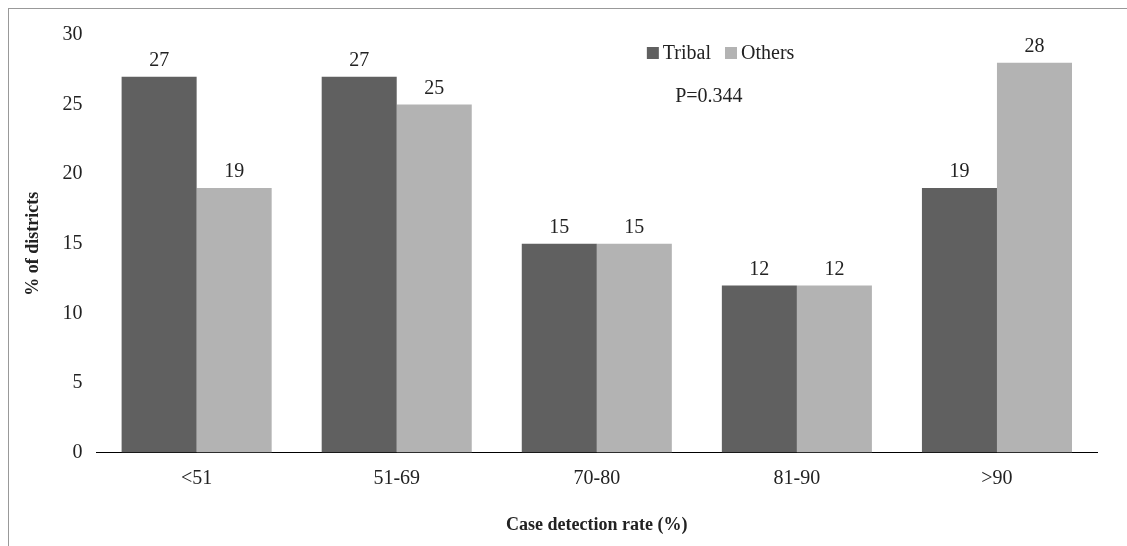 The width and height of the screenshot is (1127, 546). I want to click on annotation: P=0.344, so click(709, 95).